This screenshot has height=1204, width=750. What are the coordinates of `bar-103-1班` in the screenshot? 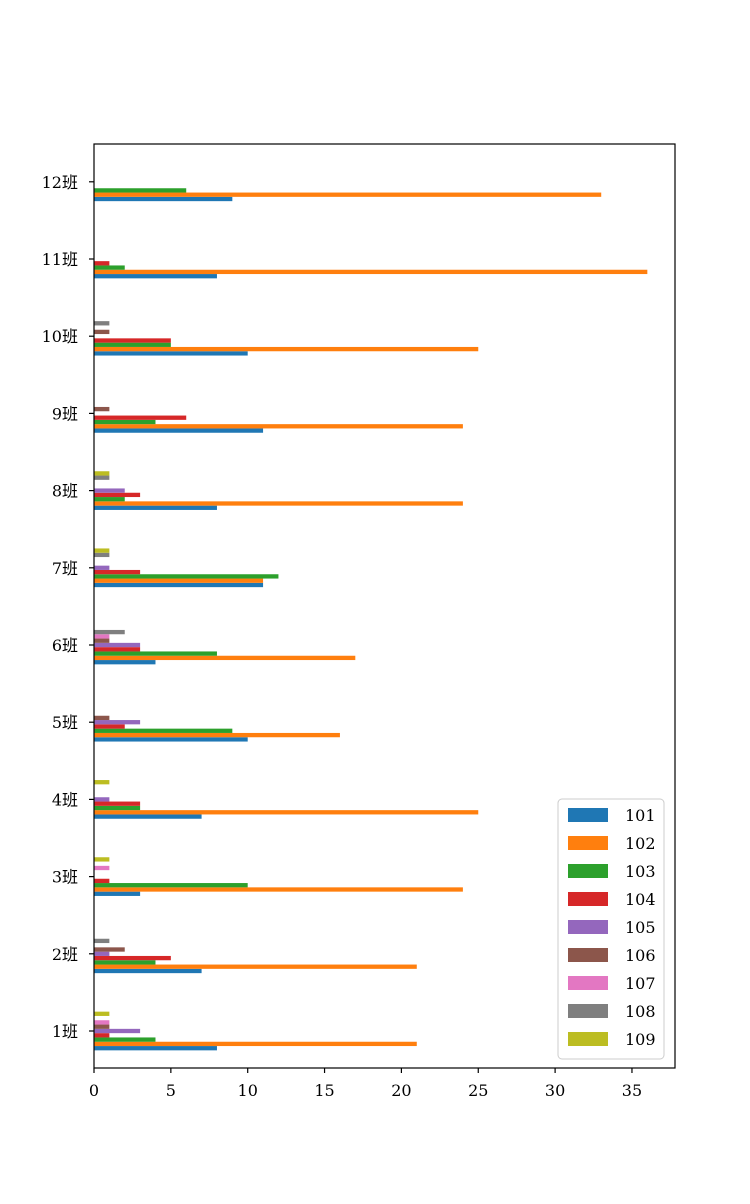 It's located at (125, 1039).